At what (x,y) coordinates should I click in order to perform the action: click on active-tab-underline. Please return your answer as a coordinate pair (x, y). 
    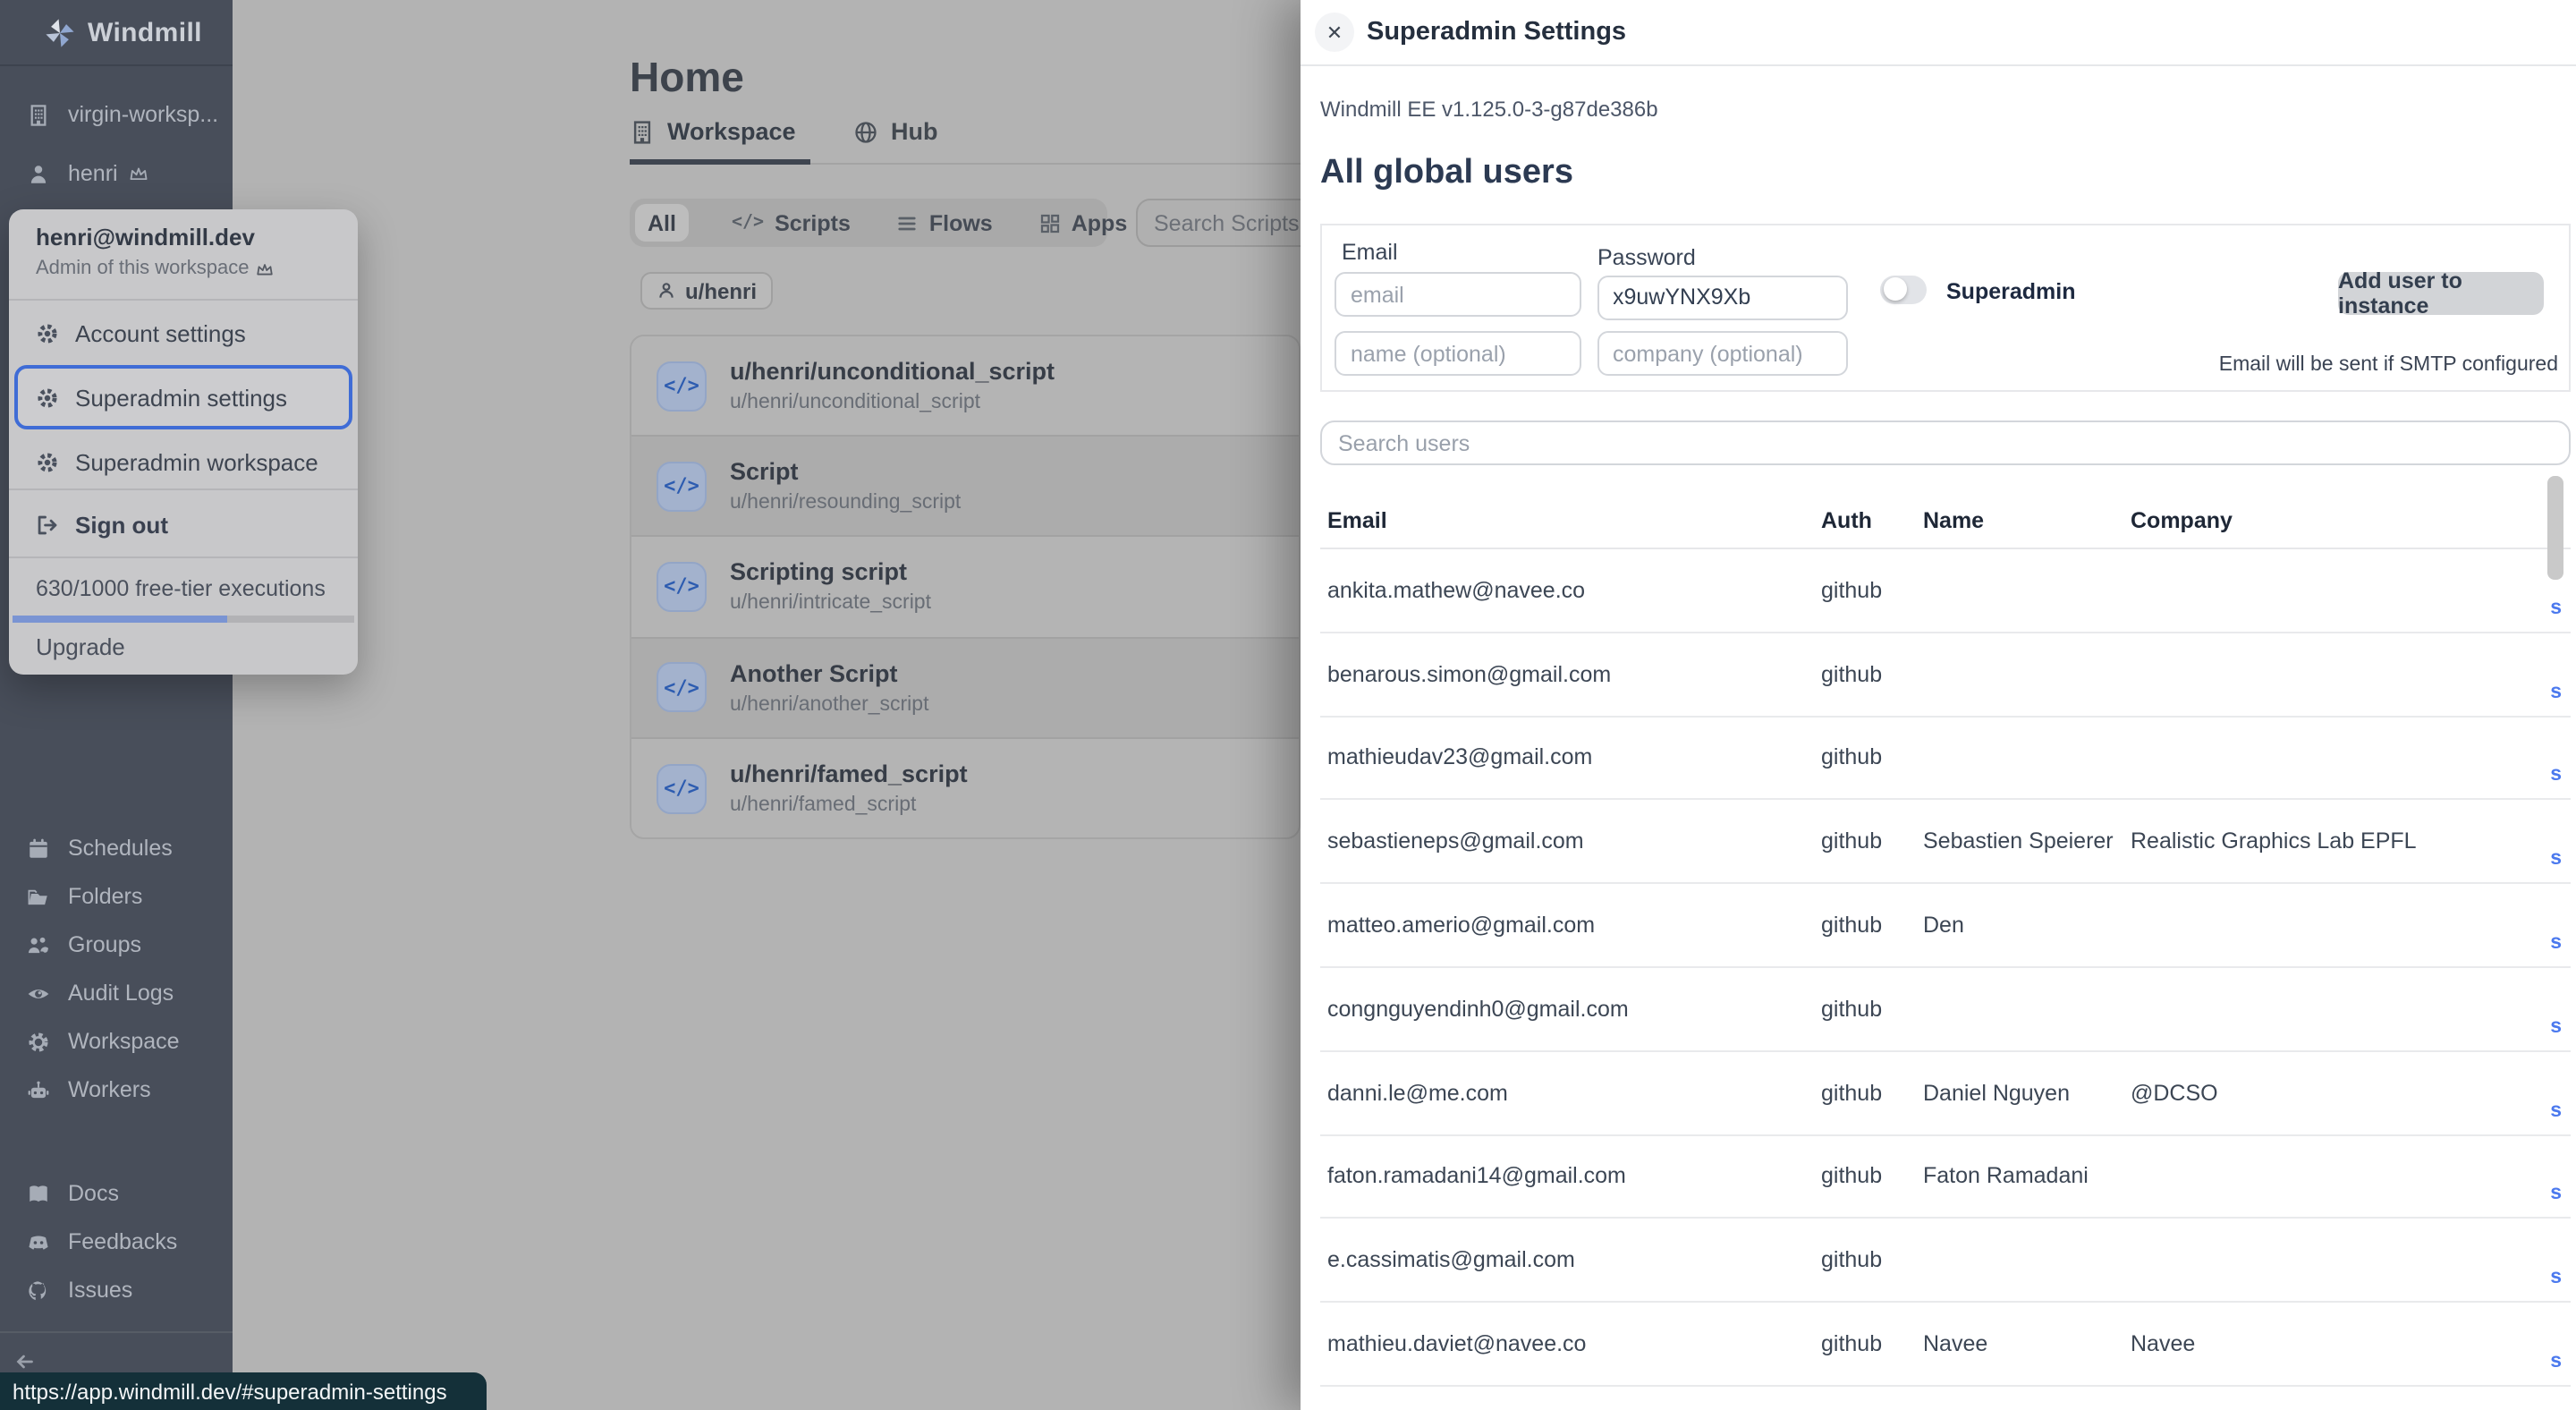
    Looking at the image, I should click on (720, 161).